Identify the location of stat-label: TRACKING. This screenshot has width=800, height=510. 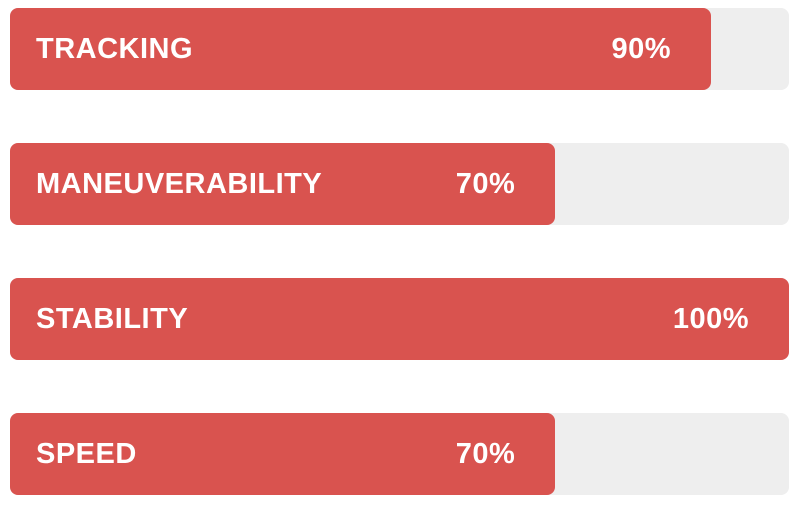
(115, 48).